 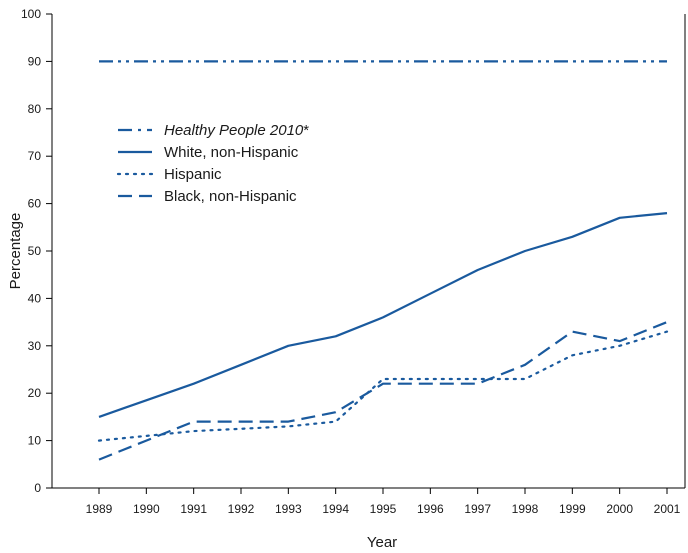 What do you see at coordinates (241, 509) in the screenshot?
I see `x-tick-label: 1992` at bounding box center [241, 509].